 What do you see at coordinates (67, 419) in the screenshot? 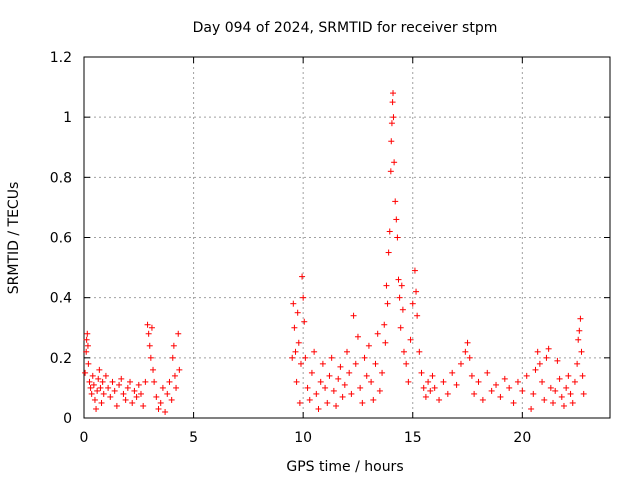
I see `y-tick-label: 0` at bounding box center [67, 419].